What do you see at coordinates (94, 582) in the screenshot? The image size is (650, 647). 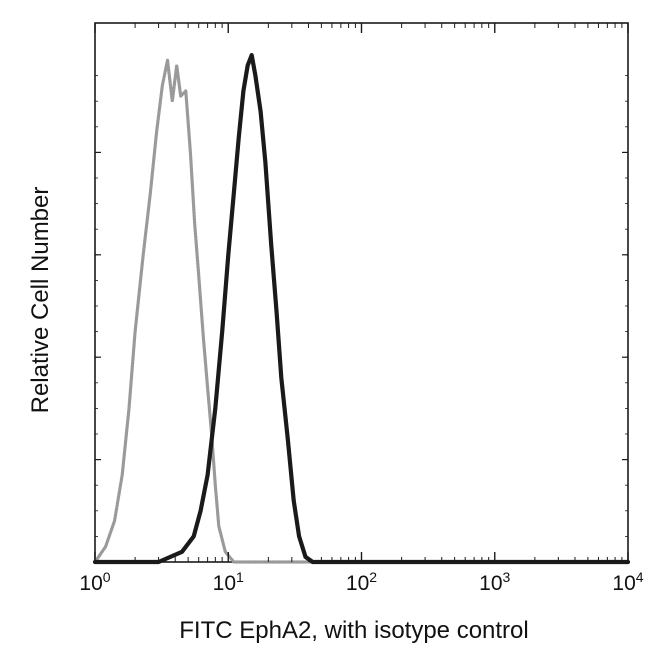 I see `x-tick-label: 10⁰` at bounding box center [94, 582].